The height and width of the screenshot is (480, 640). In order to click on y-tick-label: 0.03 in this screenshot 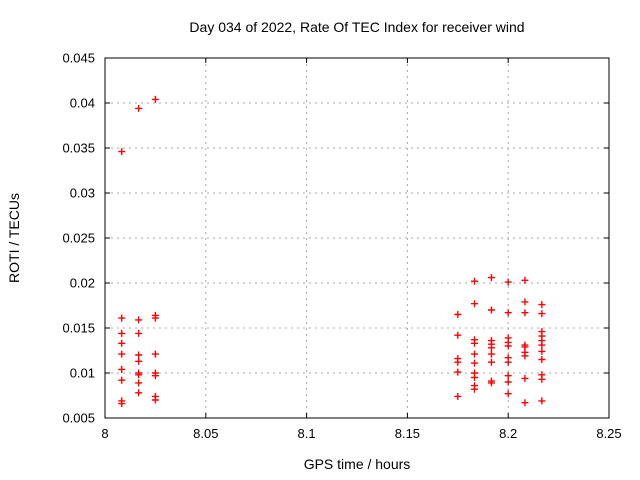, I will do `click(82, 193)`.